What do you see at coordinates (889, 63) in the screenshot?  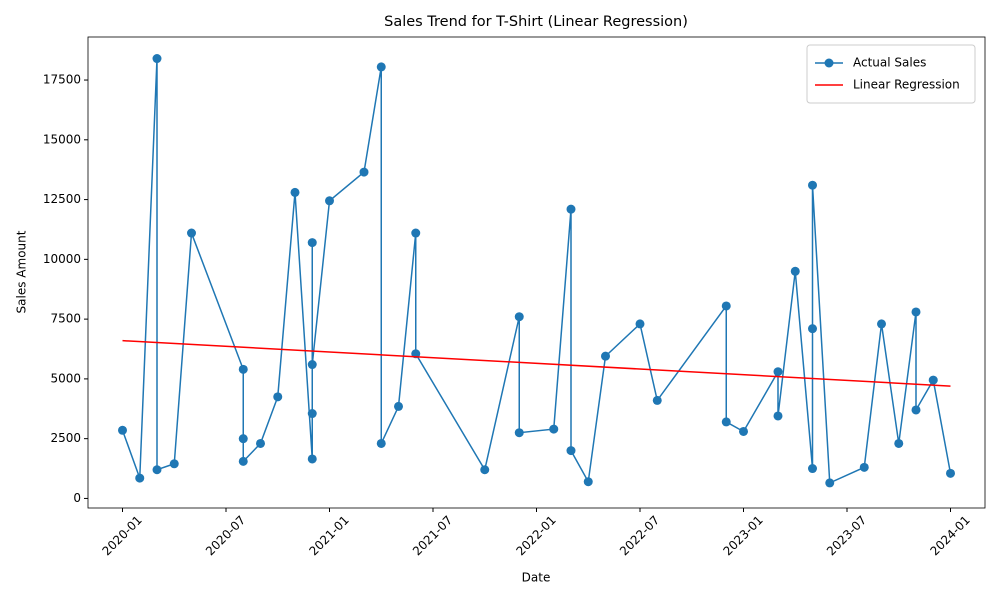 I see `legend-label: Actual Sales` at bounding box center [889, 63].